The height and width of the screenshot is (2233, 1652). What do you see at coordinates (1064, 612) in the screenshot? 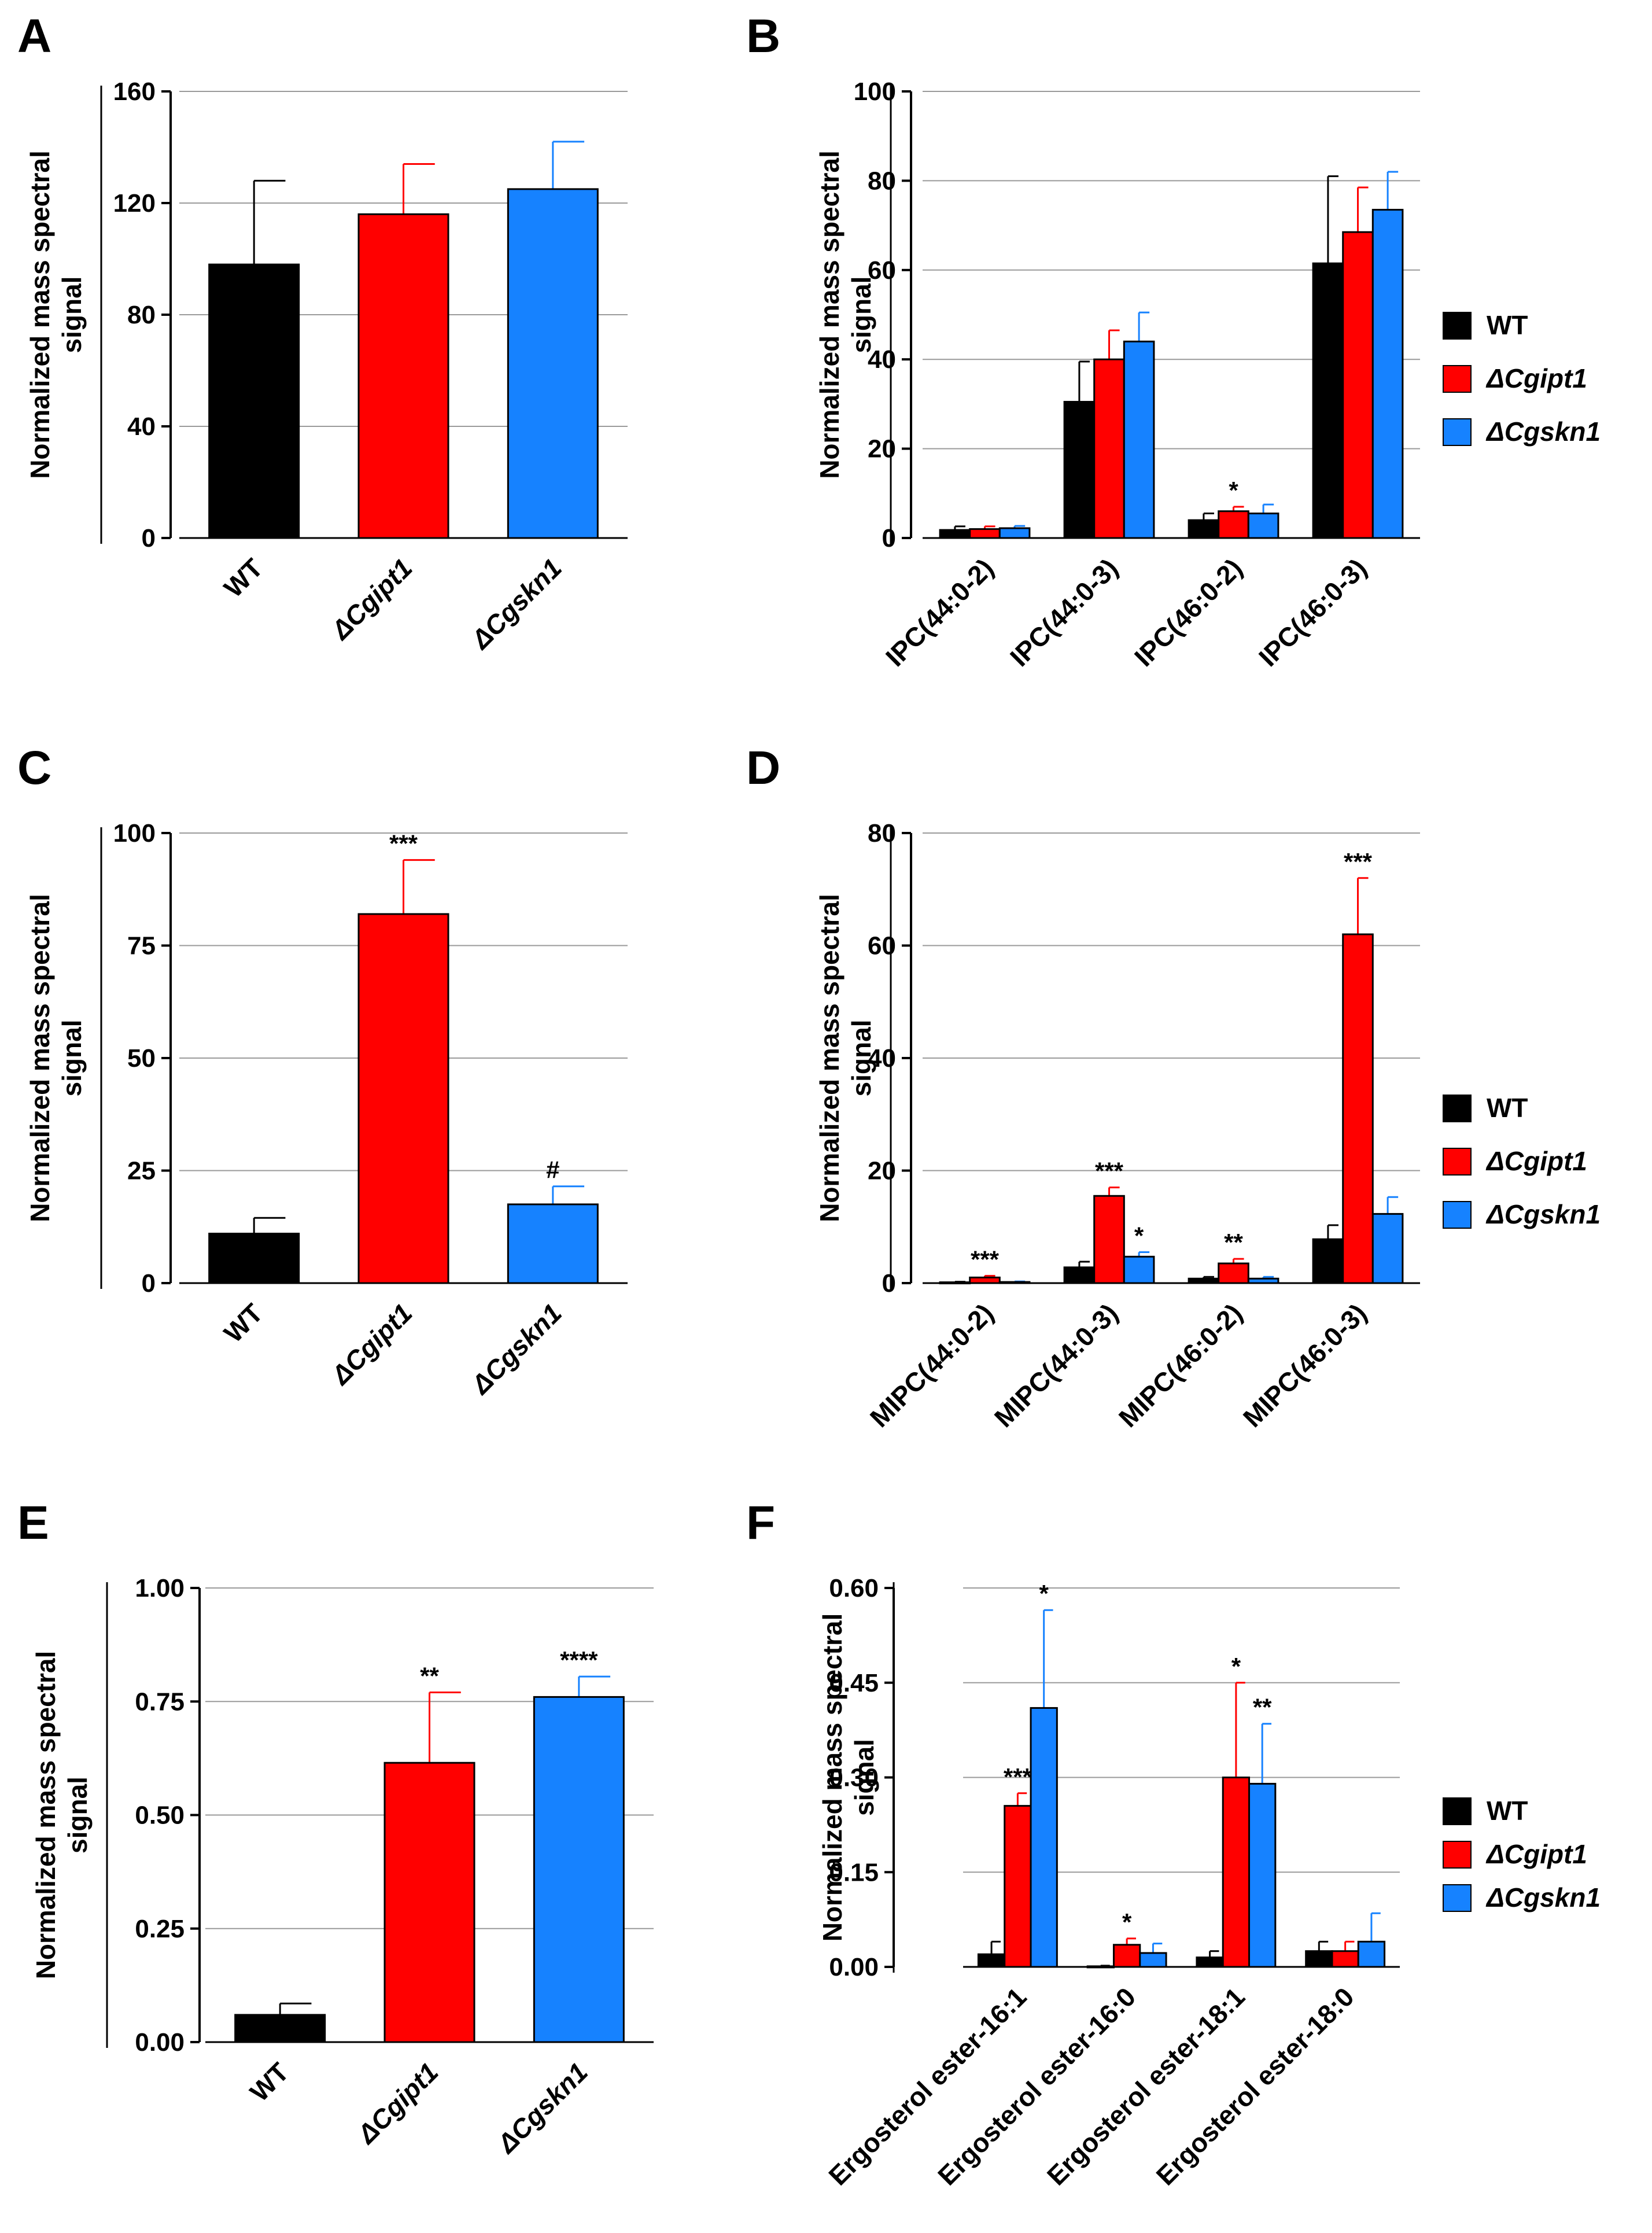
I see `x-tick-label: IPC(44:0-3)` at bounding box center [1064, 612].